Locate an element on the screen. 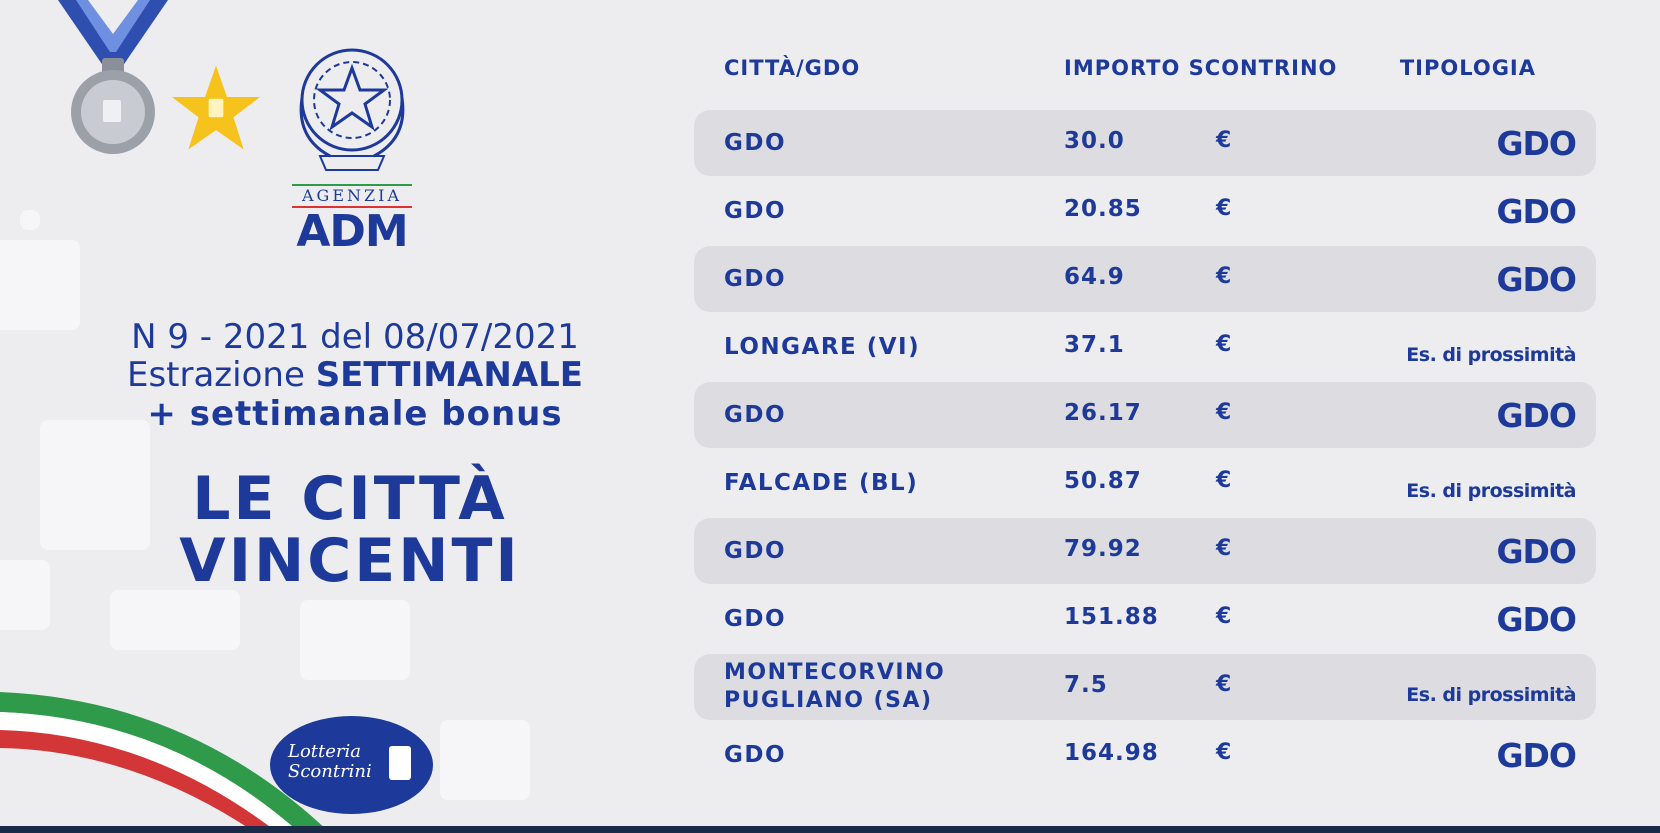  draw-type: Estrazione SETTIMANALE is located at coordinates (355, 375).